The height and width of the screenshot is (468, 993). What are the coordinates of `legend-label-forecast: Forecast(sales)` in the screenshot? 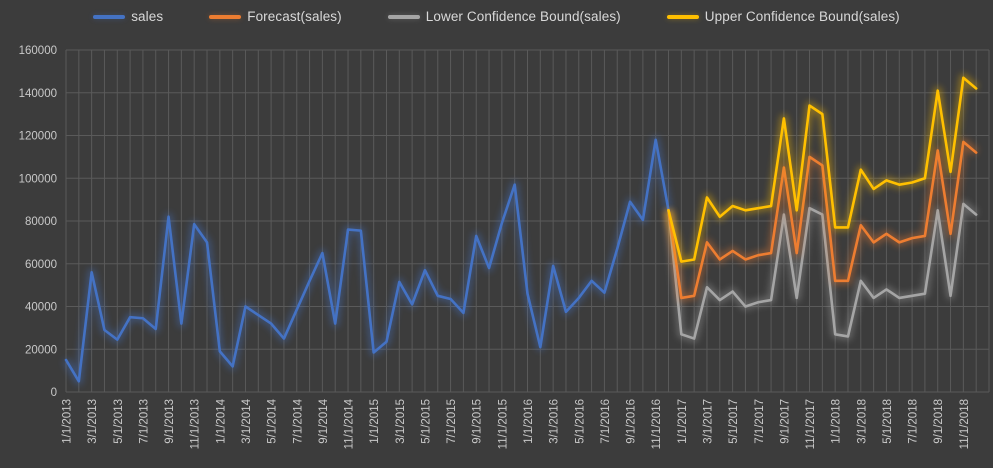 It's located at (294, 16).